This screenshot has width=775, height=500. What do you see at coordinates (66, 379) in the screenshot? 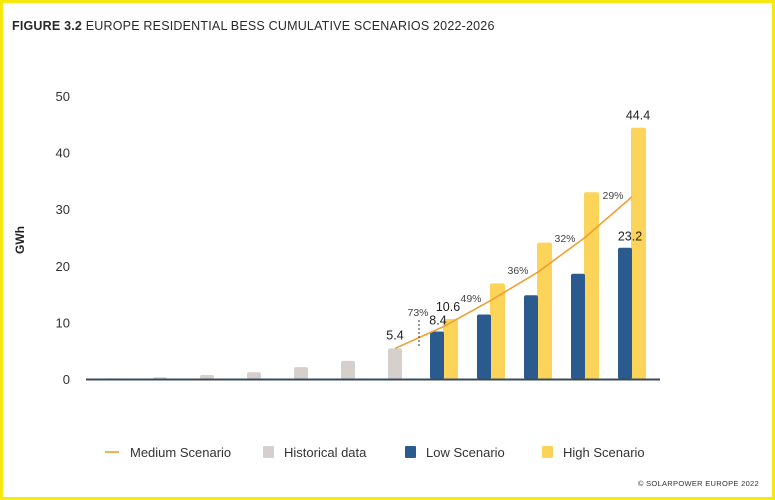
I see `y-tick-label: 0` at bounding box center [66, 379].